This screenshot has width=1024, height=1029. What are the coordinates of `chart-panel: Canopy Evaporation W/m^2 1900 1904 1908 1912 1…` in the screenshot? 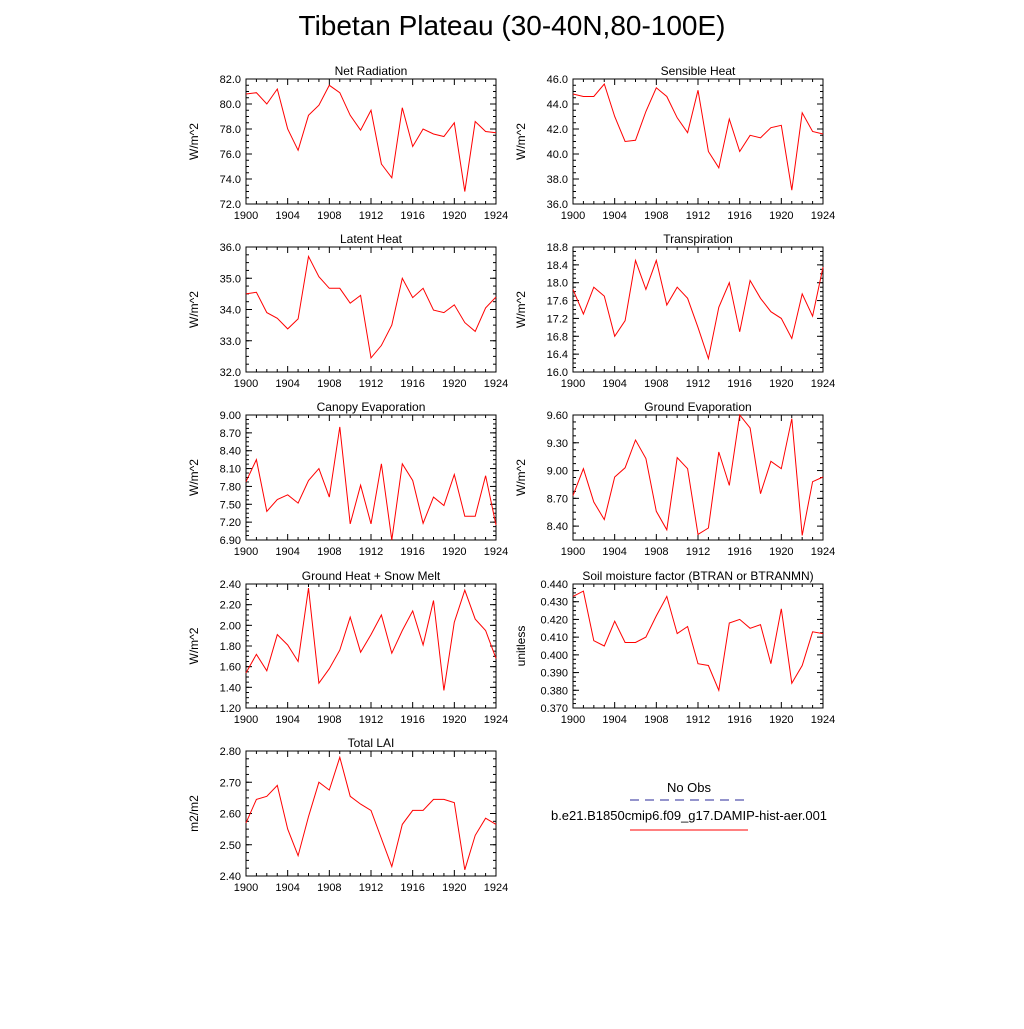 It's located at (347, 479).